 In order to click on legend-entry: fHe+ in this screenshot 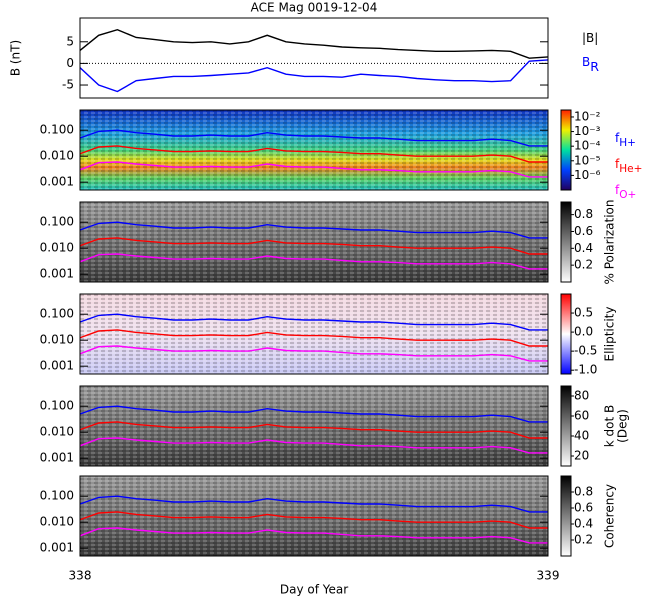, I will do `click(628, 166)`.